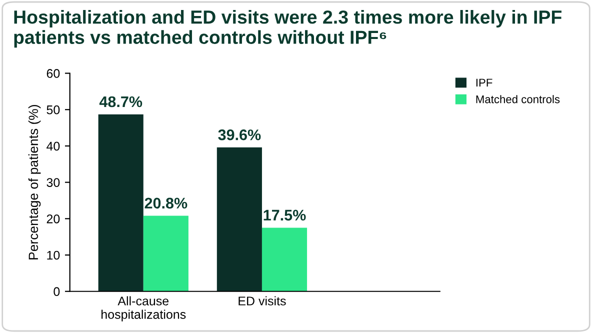 Image resolution: width=592 pixels, height=333 pixels. What do you see at coordinates (57, 291) in the screenshot?
I see `y-tick-label: 0` at bounding box center [57, 291].